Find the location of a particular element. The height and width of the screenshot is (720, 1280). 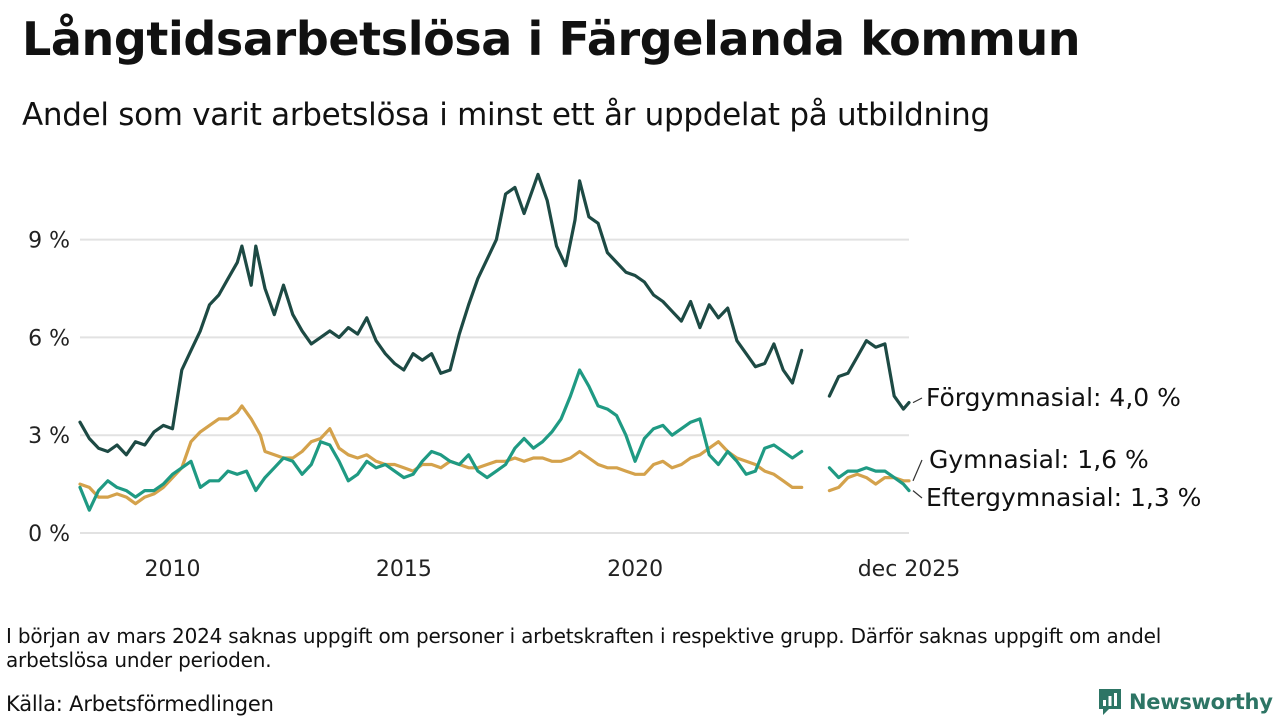

y-tick-label: 6 % is located at coordinates (49, 338).